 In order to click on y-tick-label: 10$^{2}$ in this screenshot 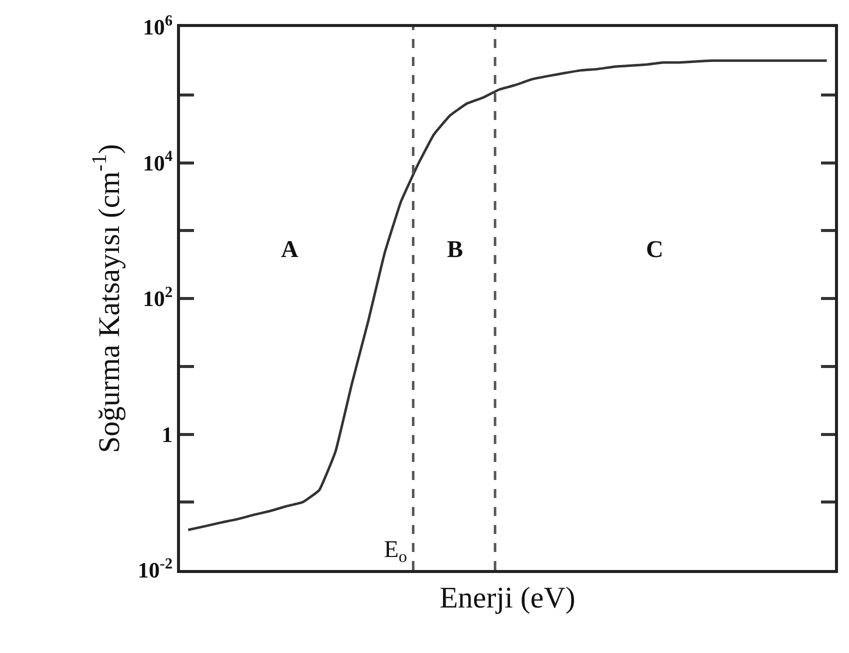, I will do `click(157, 298)`.